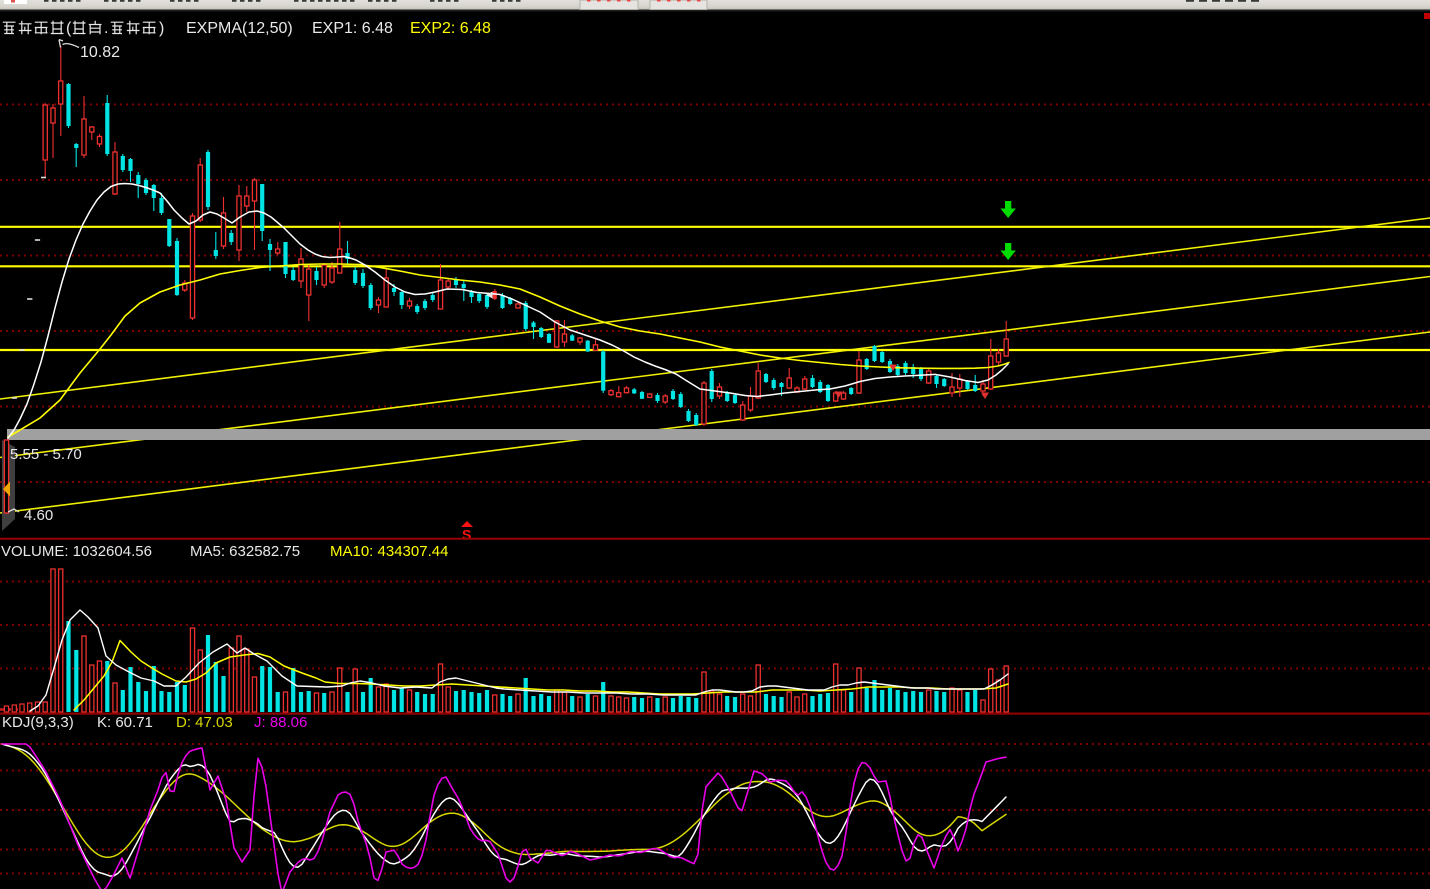  Describe the element at coordinates (239, 28) in the screenshot. I see `svg-text: EXPMA(12,50)` at that location.